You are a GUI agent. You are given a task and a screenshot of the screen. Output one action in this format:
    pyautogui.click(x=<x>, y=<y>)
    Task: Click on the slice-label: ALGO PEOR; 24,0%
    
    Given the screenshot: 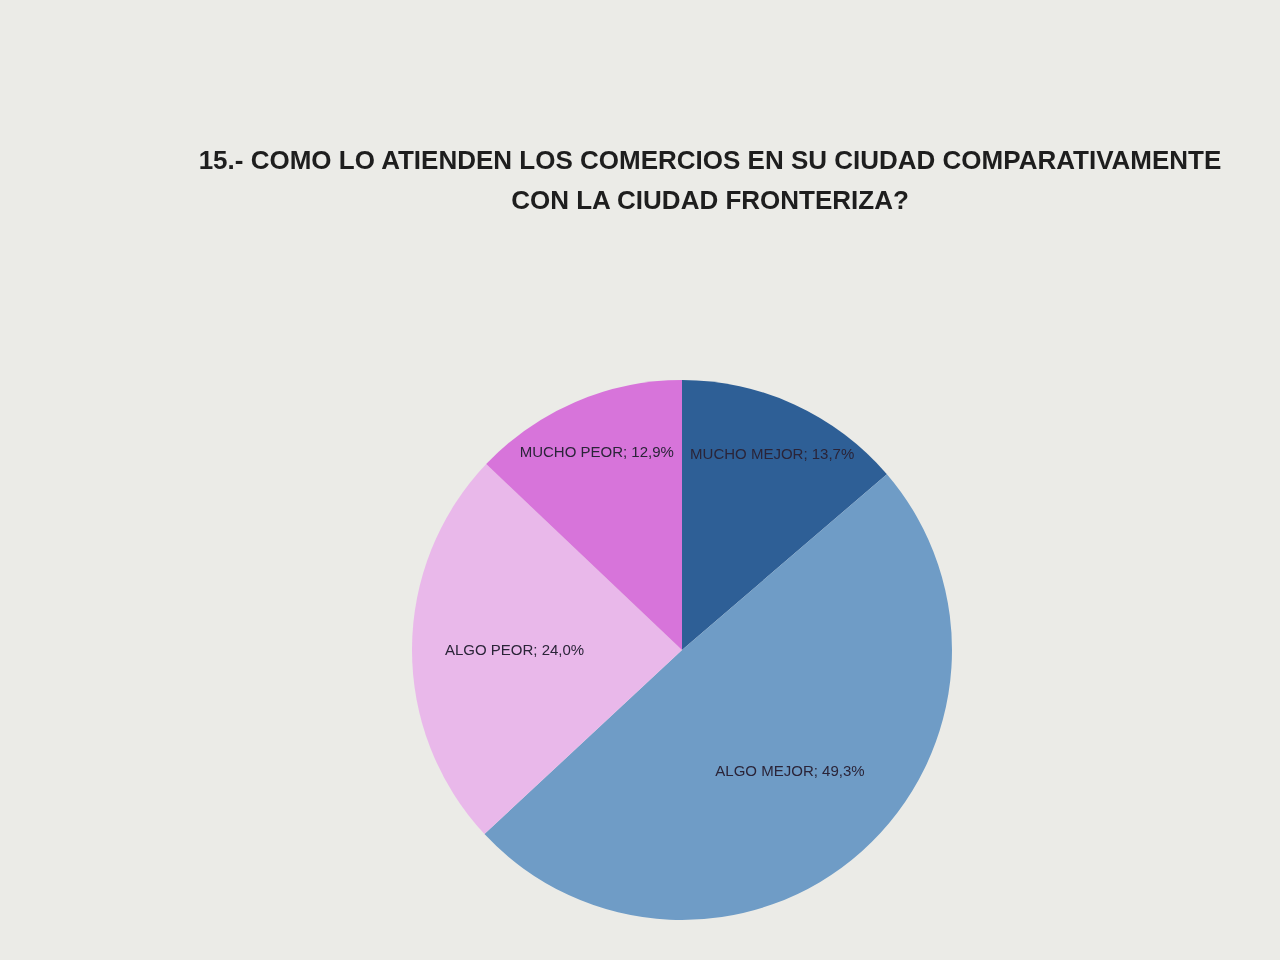 What is the action you would take?
    pyautogui.click(x=514, y=649)
    